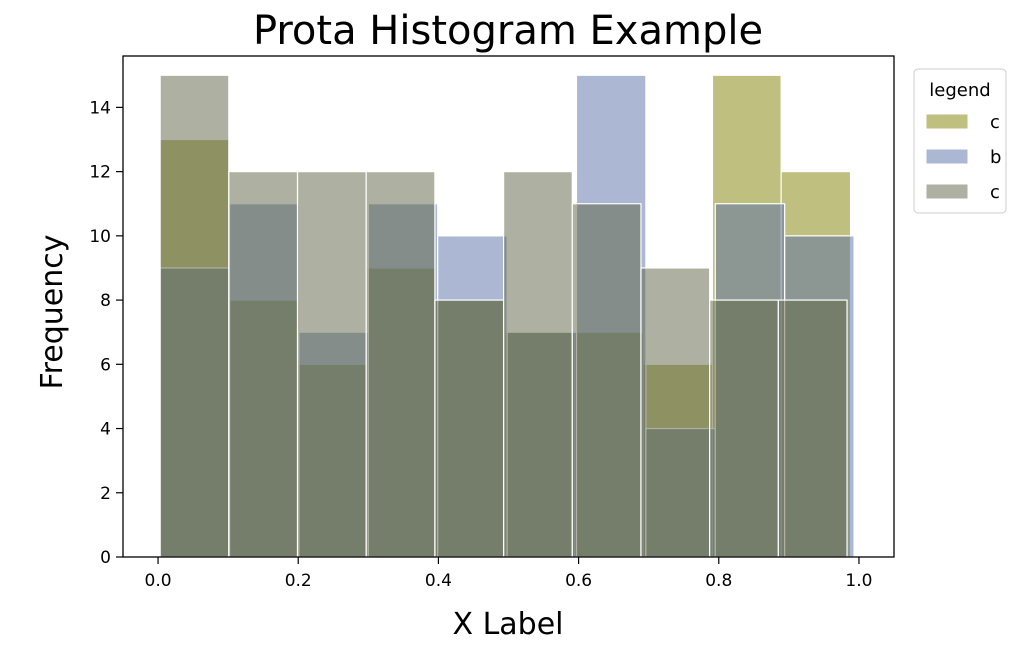 The width and height of the screenshot is (1022, 664). I want to click on y-tick-label: 14, so click(100, 108).